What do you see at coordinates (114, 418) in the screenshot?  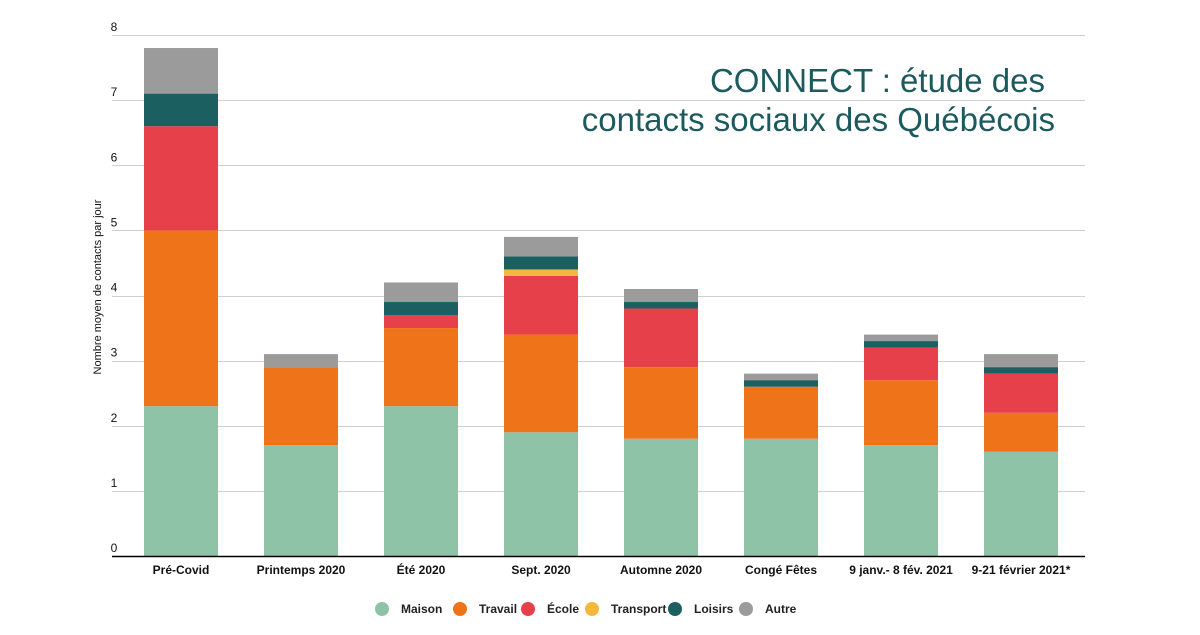 I see `y-tick-label: 2` at bounding box center [114, 418].